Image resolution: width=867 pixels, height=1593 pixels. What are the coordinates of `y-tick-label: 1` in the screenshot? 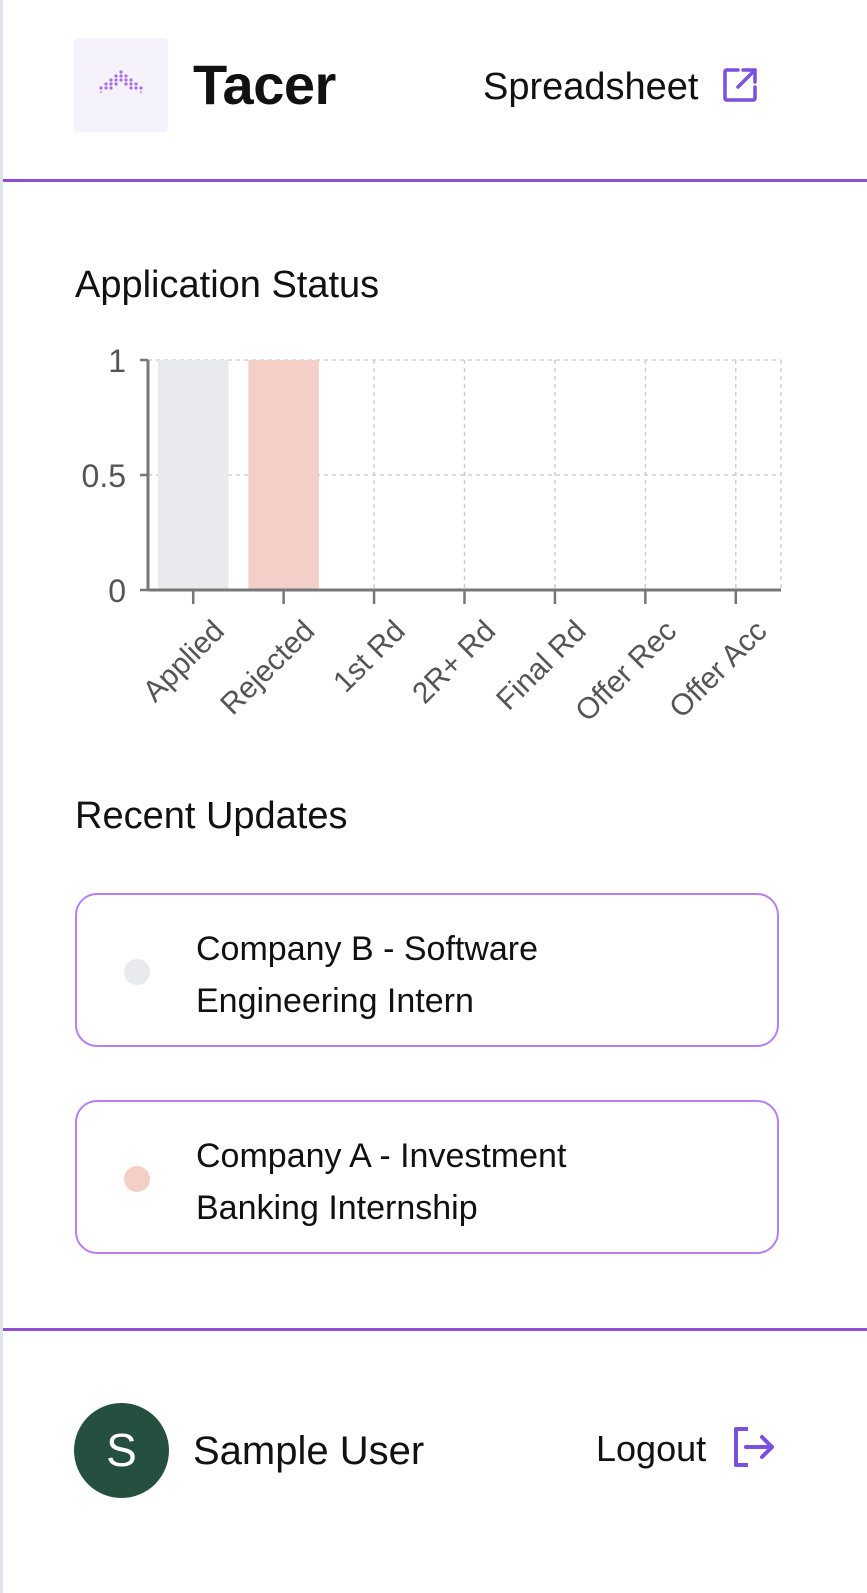 It's located at (117, 361).